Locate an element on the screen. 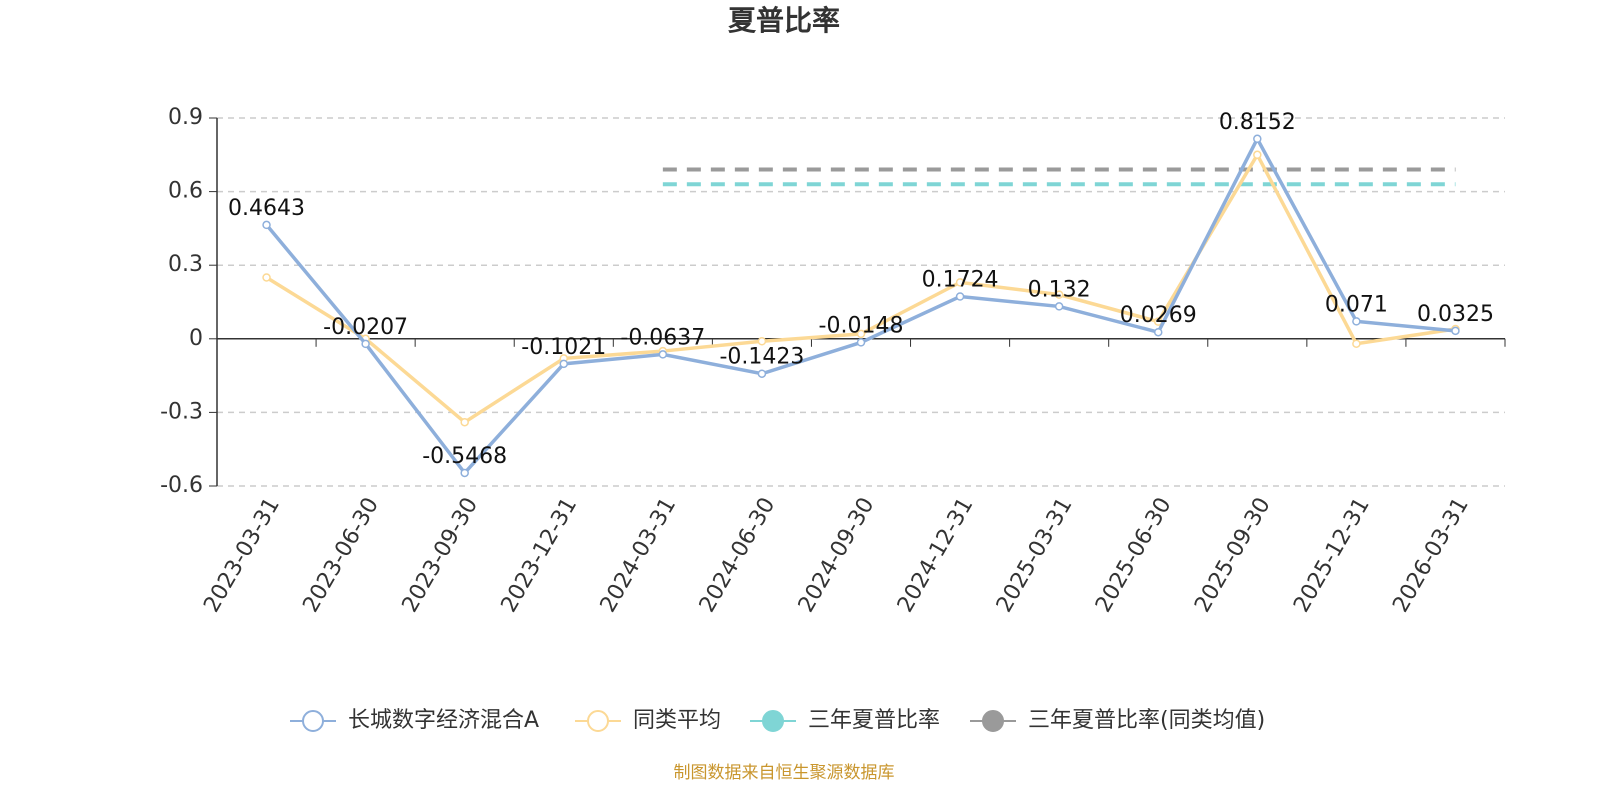 This screenshot has height=800, width=1600. x-tick-label: 2025-03-31 is located at coordinates (1035, 555).